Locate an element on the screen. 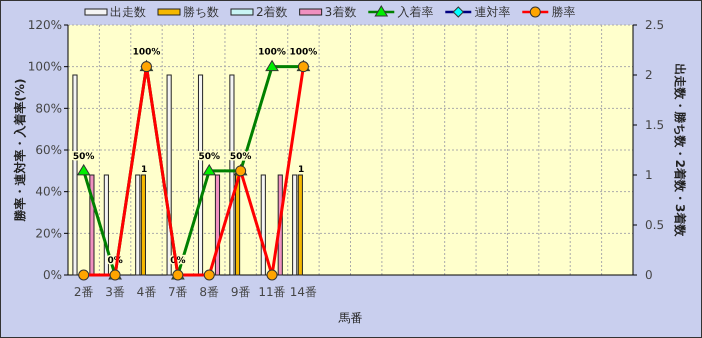  y2-tick-label: 1.5 is located at coordinates (654, 125).